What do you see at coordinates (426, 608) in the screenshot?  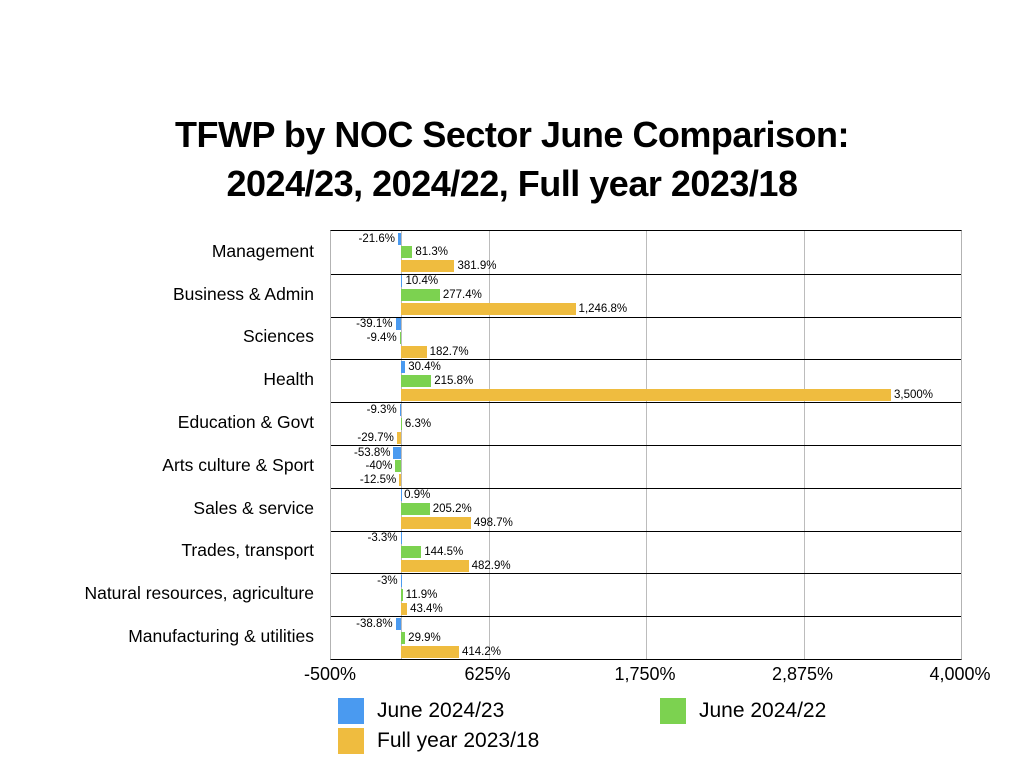 I see `bar-value-label: 43.4%` at bounding box center [426, 608].